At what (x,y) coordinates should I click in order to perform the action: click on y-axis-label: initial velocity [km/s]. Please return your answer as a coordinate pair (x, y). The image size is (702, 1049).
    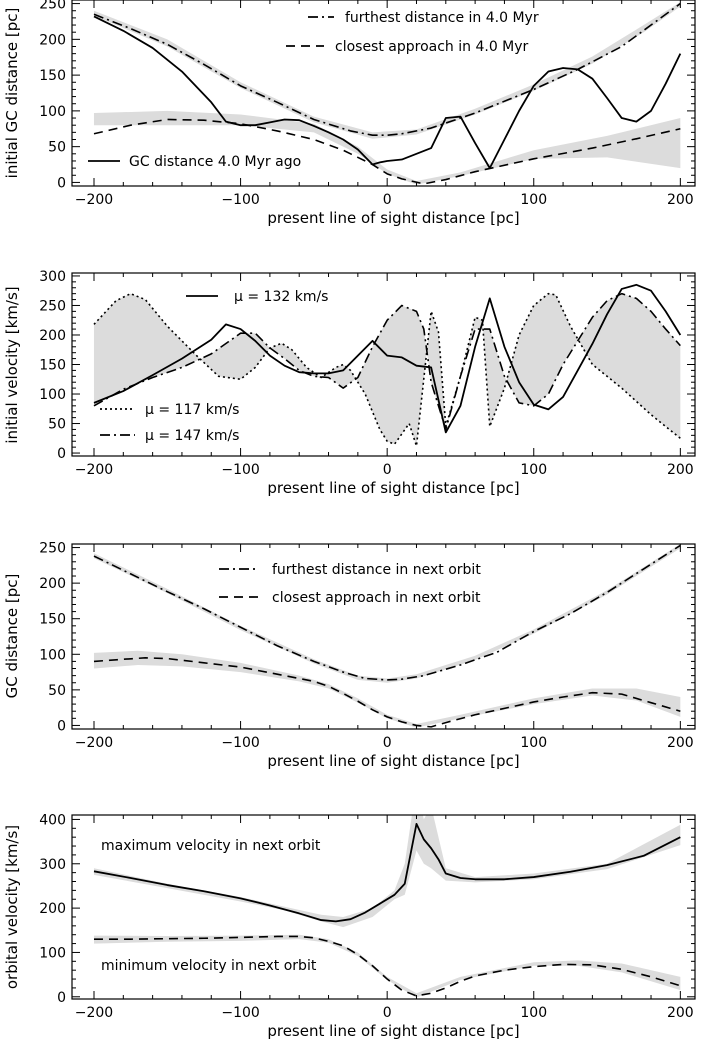
    Looking at the image, I should click on (12, 364).